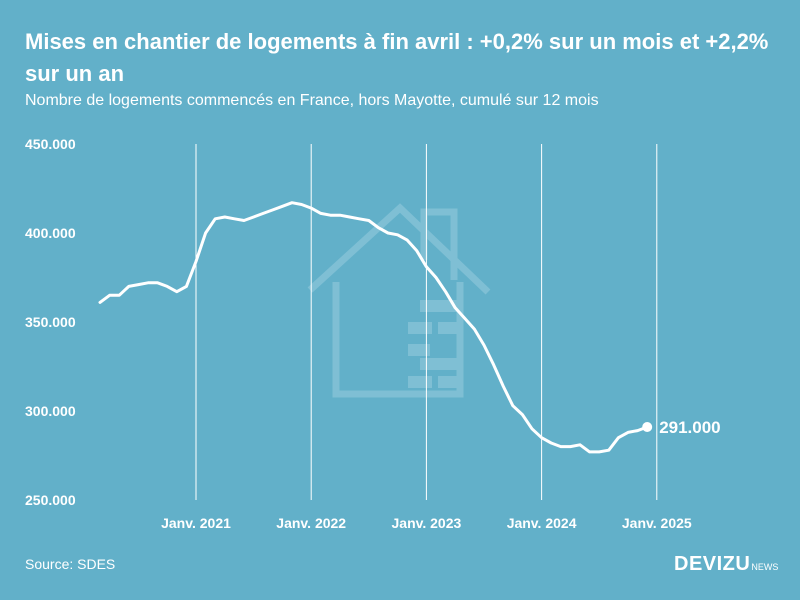 The width and height of the screenshot is (800, 600). I want to click on y-tick-label: 450.000, so click(50, 144).